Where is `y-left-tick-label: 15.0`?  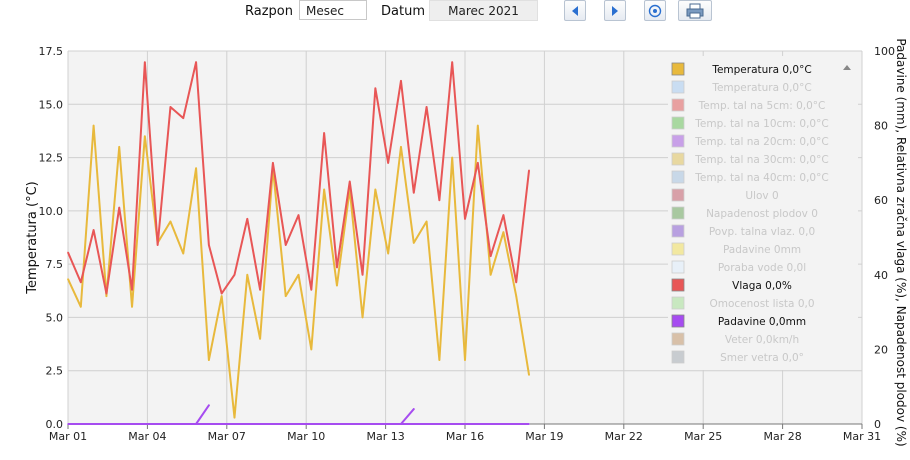 y-left-tick-label: 15.0 is located at coordinates (51, 104).